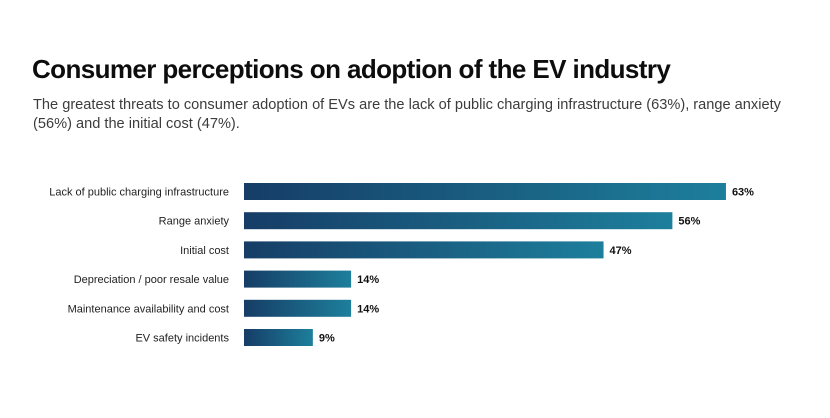  I want to click on category-label: Range anxiety, so click(194, 222).